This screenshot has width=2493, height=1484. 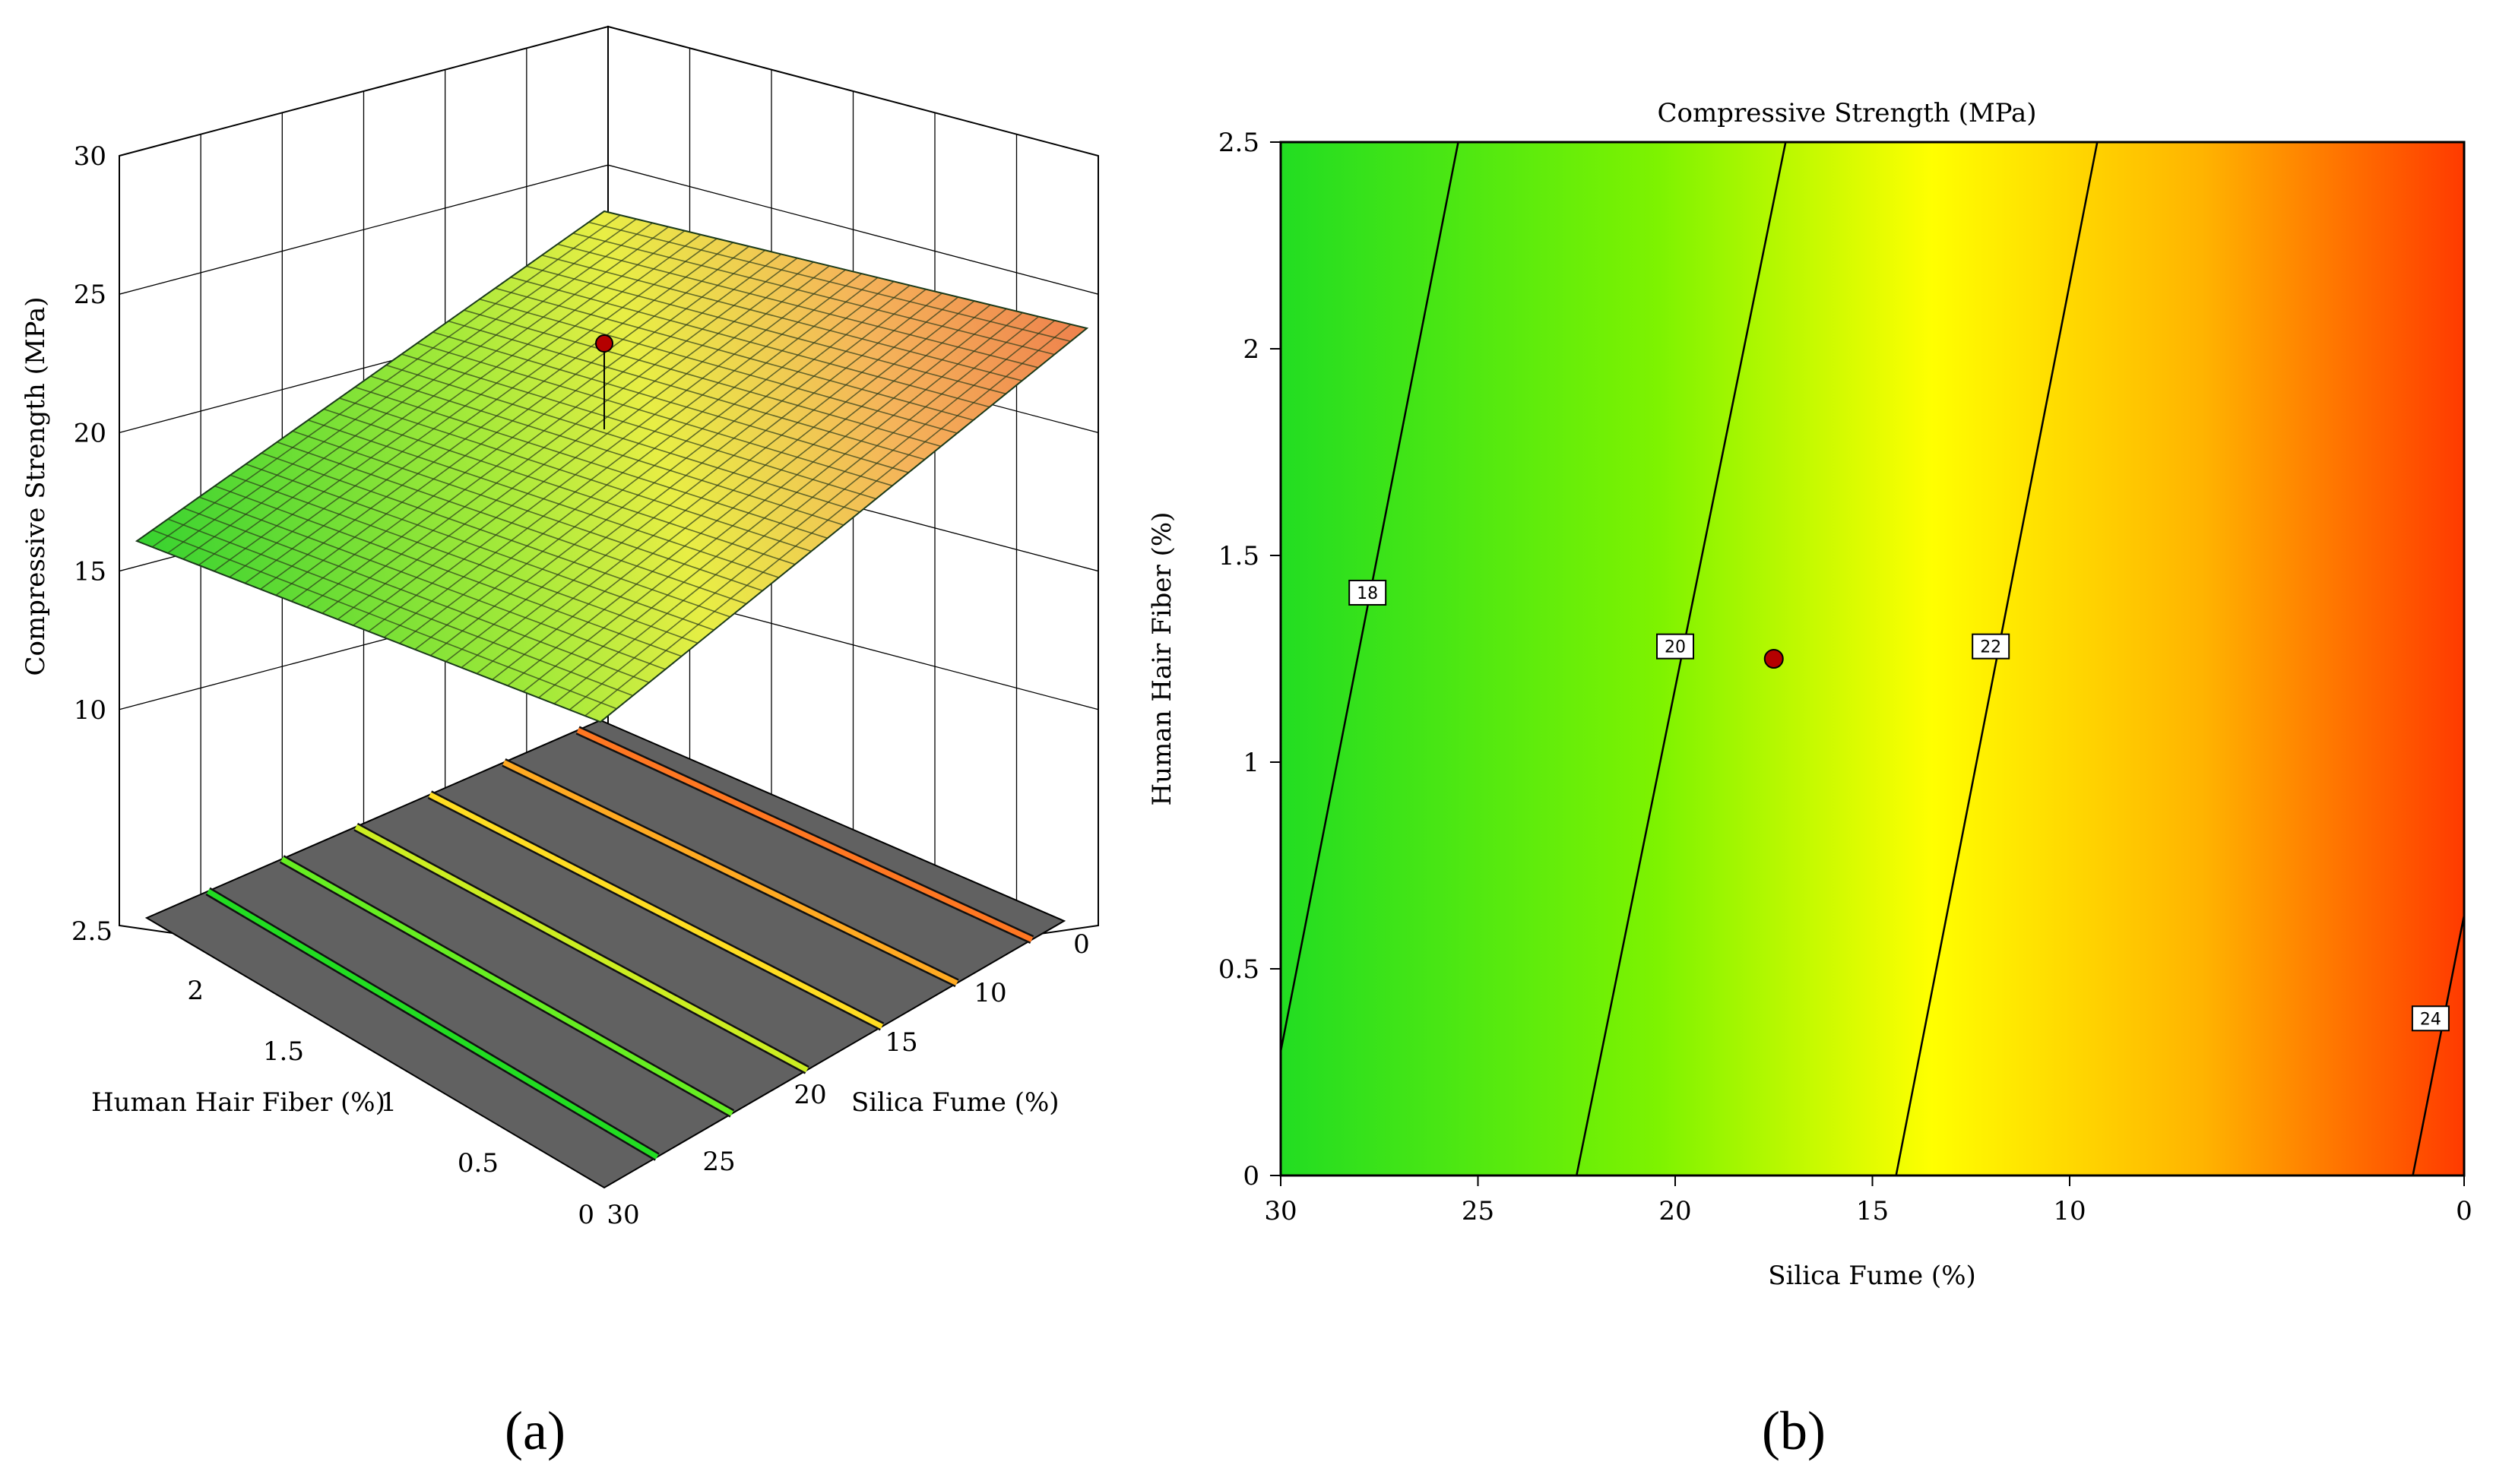 I want to click on z-tick-label: 20, so click(x=90, y=433).